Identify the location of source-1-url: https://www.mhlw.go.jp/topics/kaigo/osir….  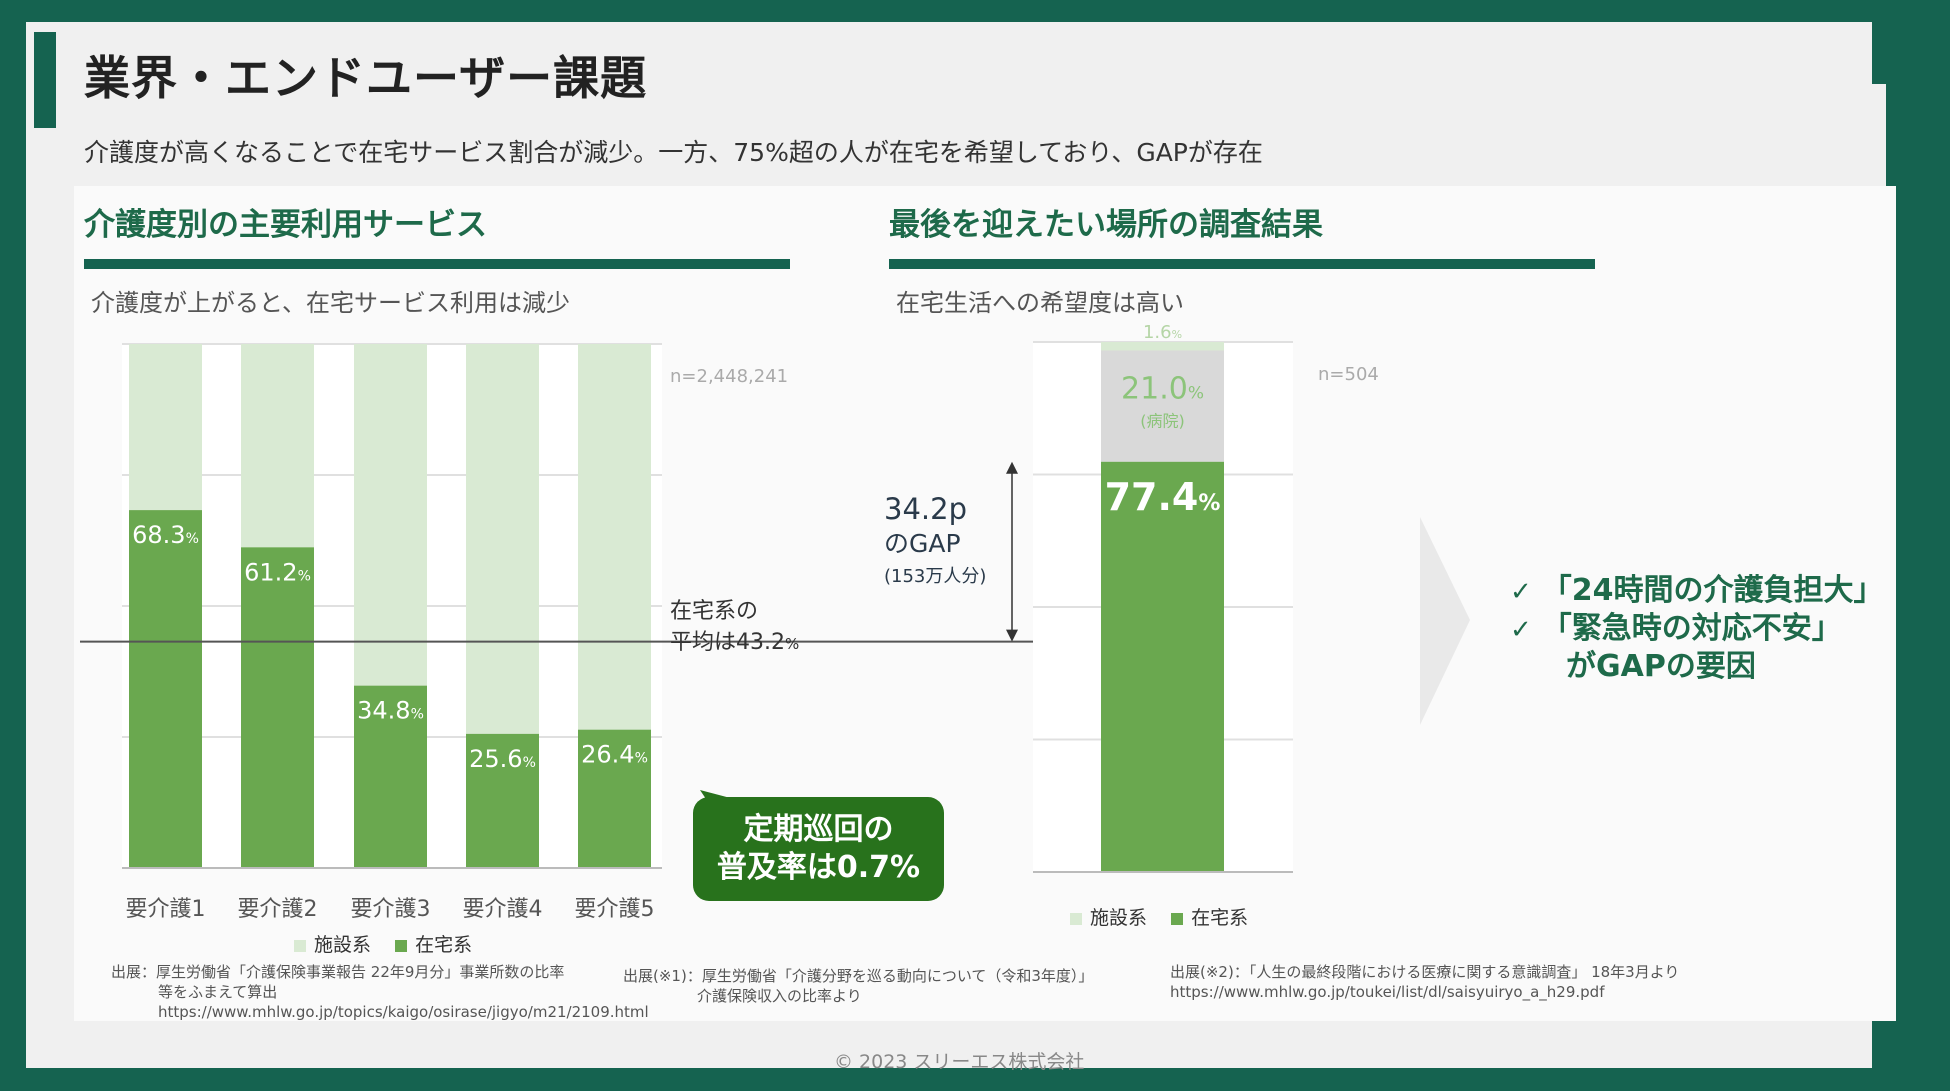
(403, 1012).